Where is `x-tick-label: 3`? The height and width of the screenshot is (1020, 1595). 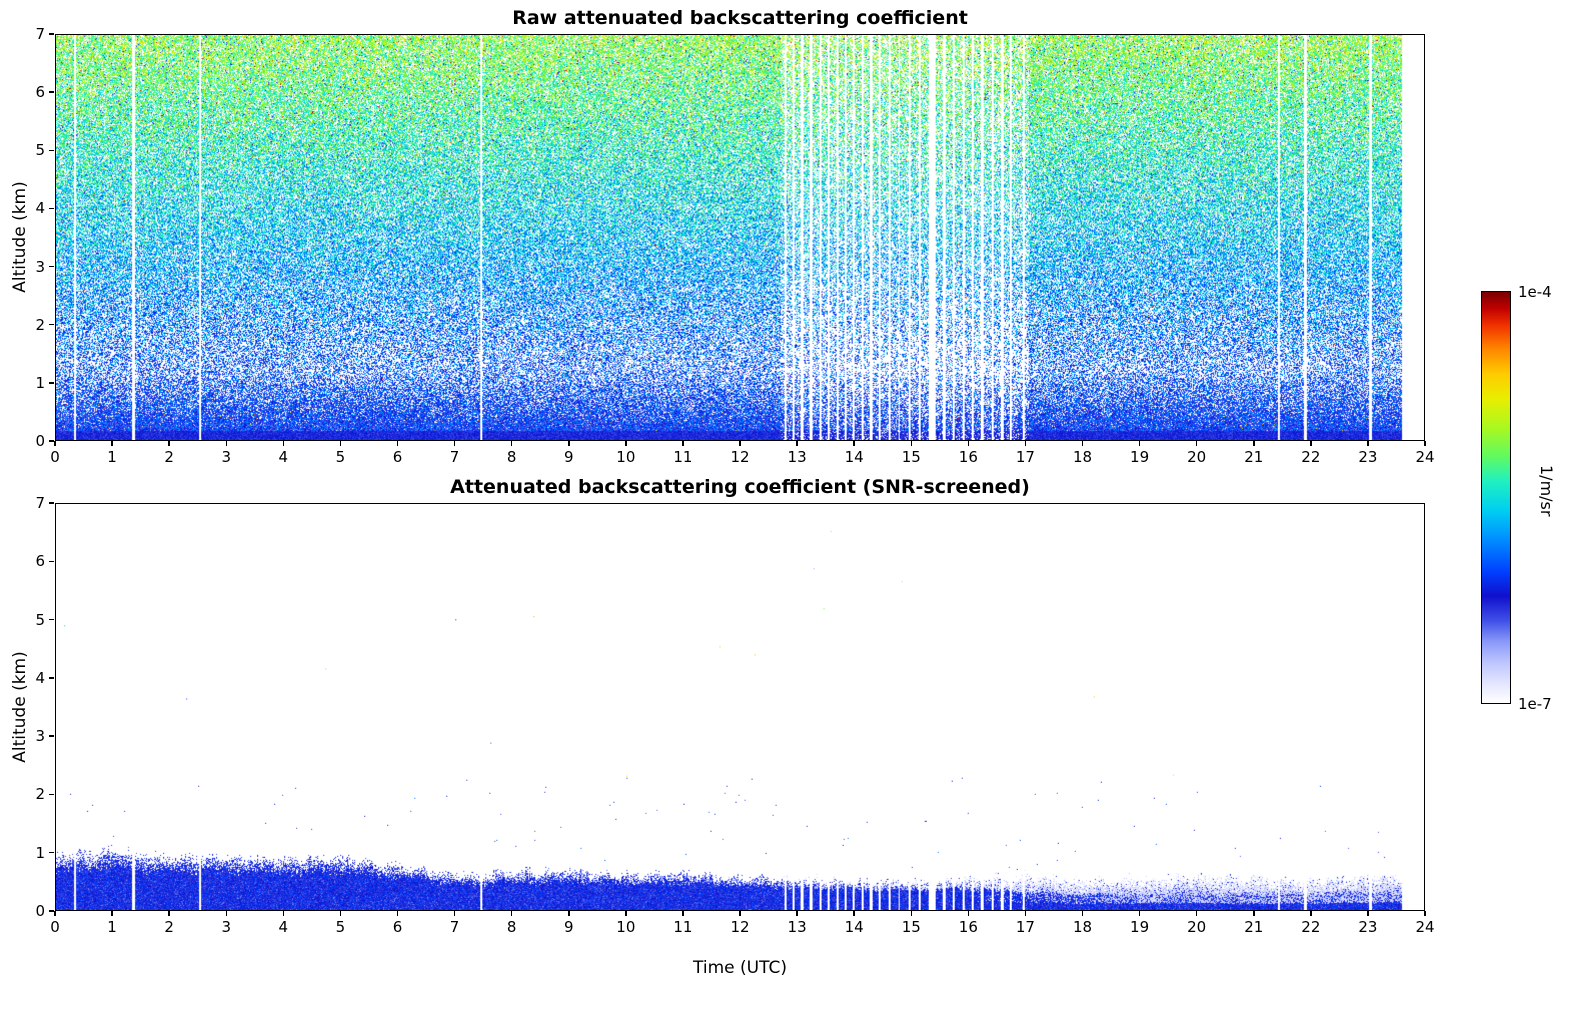
x-tick-label: 3 is located at coordinates (226, 457).